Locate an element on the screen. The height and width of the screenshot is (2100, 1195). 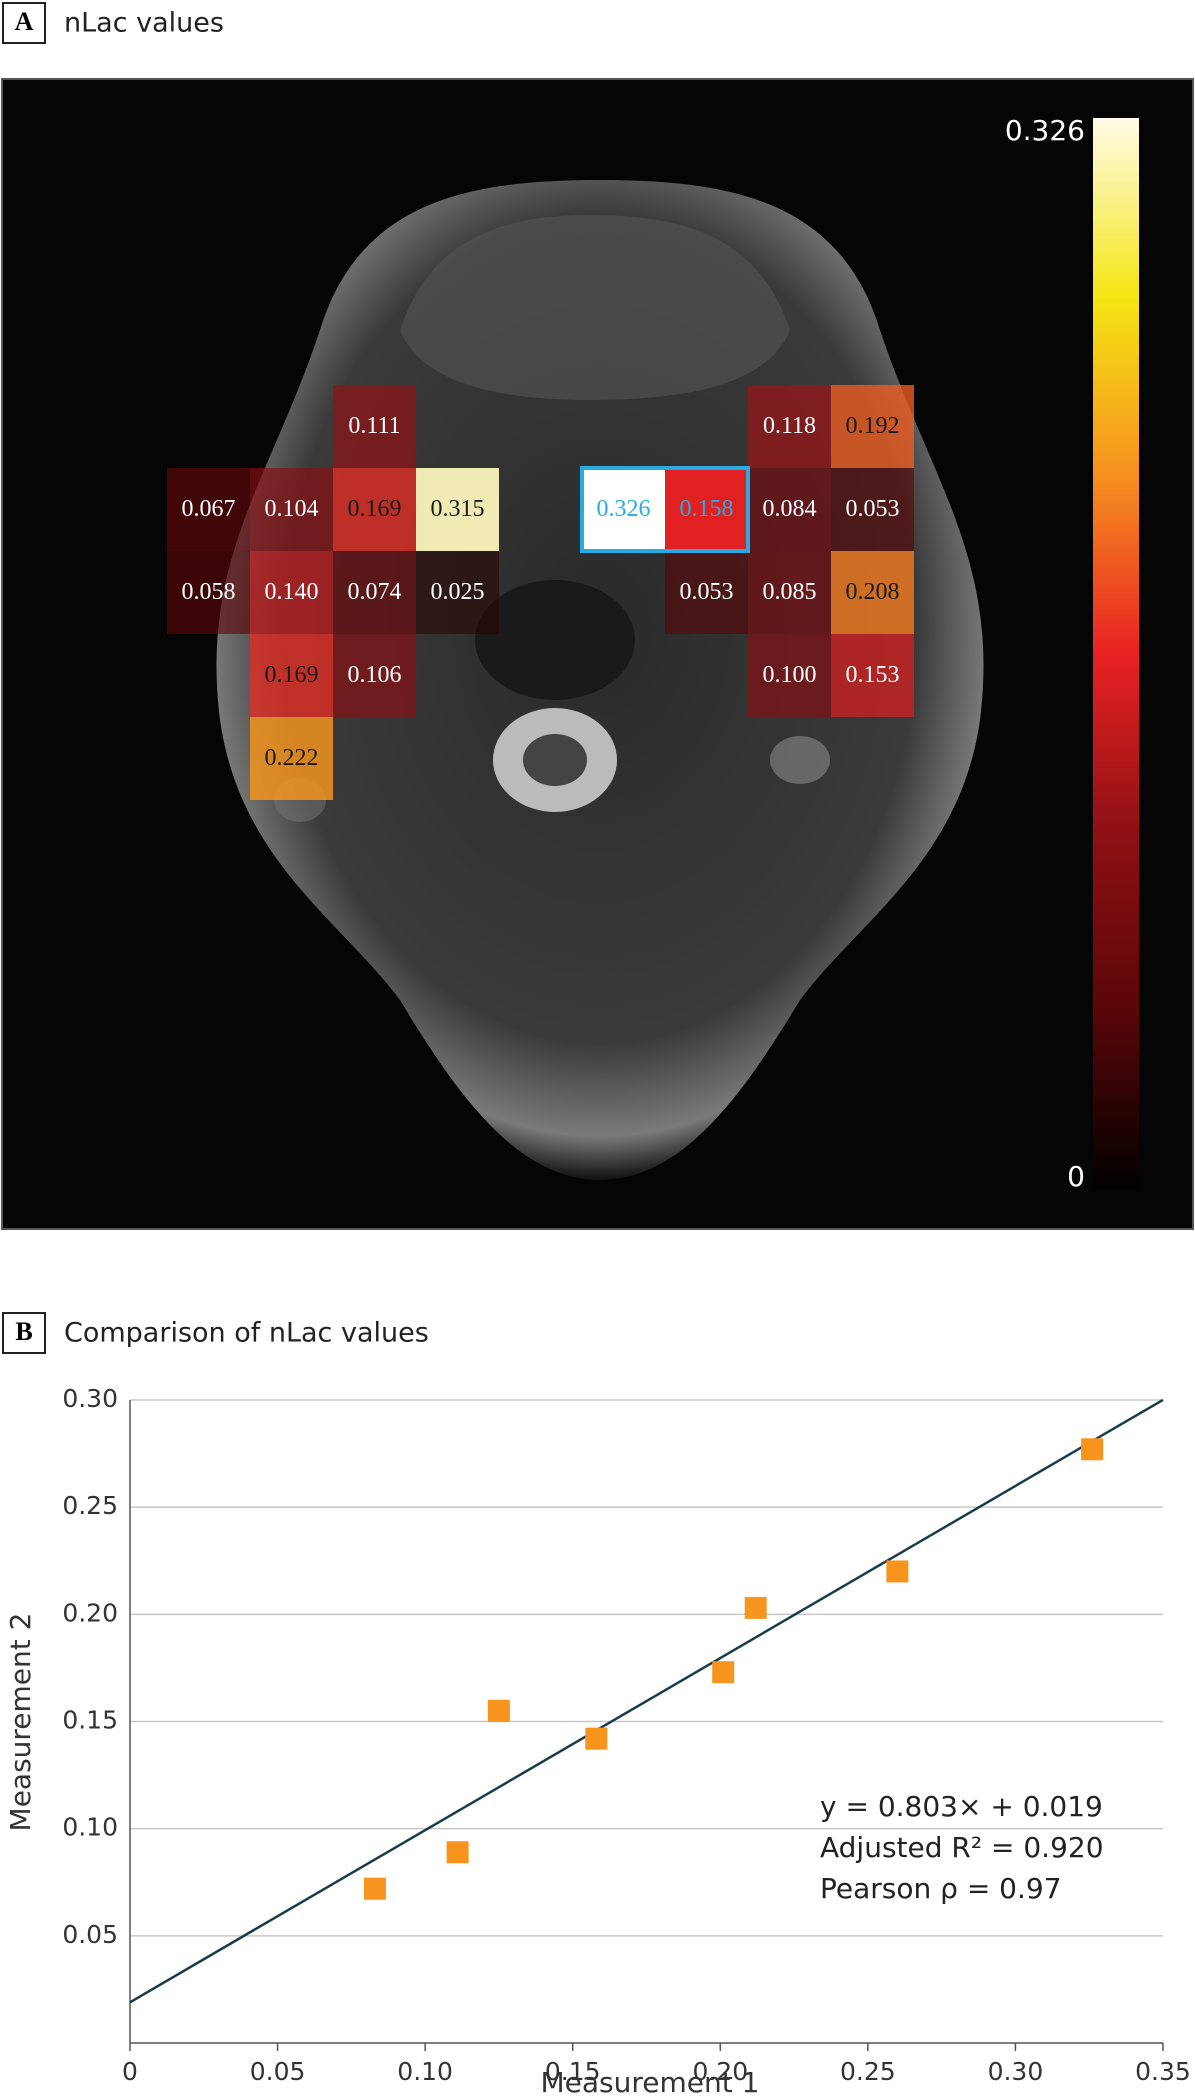
annotation: Adjusted R² = 0.920 is located at coordinates (962, 1847).